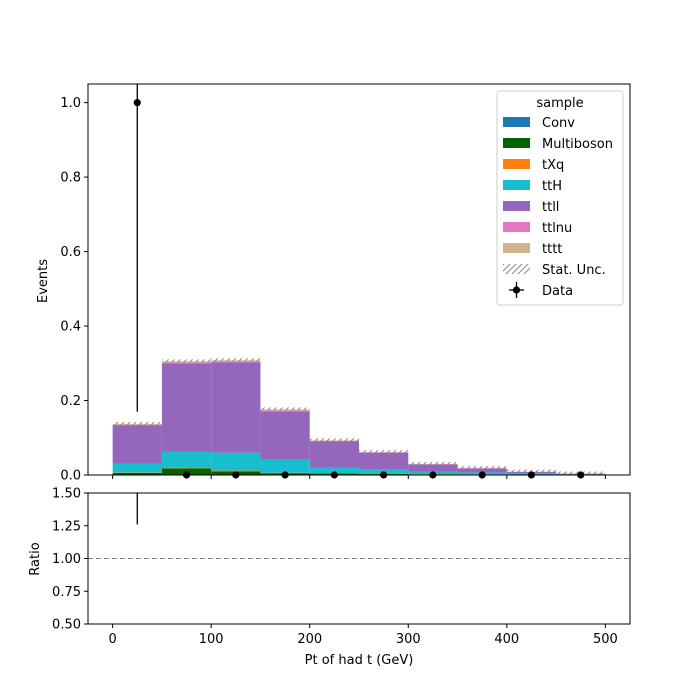 Image resolution: width=700 pixels, height=700 pixels. What do you see at coordinates (359, 660) in the screenshot?
I see `x-axis-label: Pt of had t (GeV)` at bounding box center [359, 660].